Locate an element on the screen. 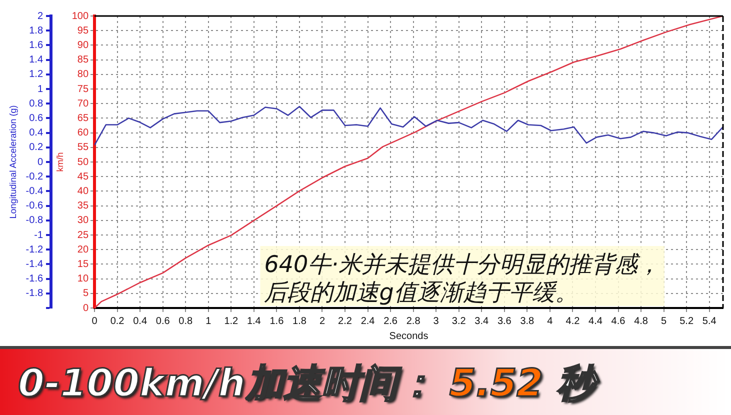  x-tick-label: 3 is located at coordinates (436, 321).